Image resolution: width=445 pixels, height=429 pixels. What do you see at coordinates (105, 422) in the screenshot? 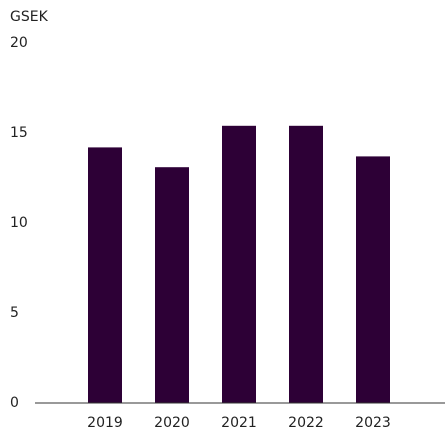
I see `x-tick-label: 2019` at bounding box center [105, 422].